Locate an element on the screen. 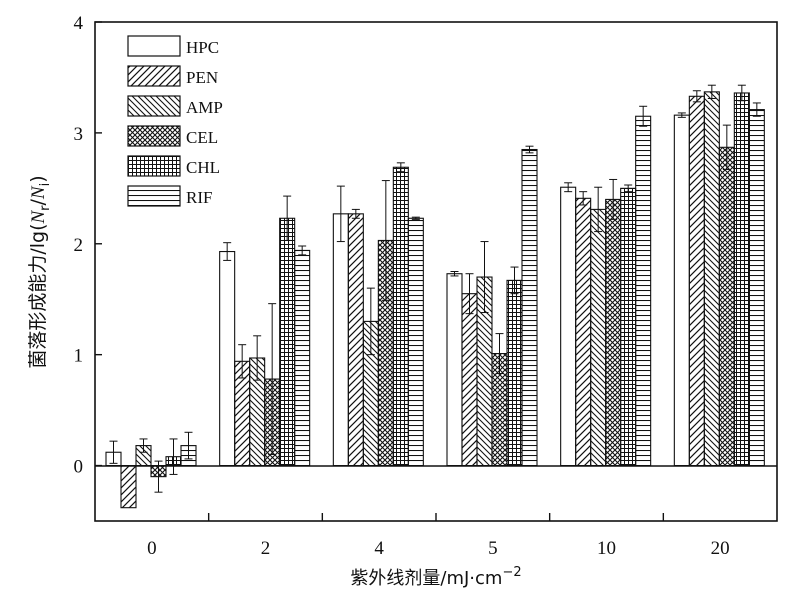  legend-swatch-rif is located at coordinates (154, 196).